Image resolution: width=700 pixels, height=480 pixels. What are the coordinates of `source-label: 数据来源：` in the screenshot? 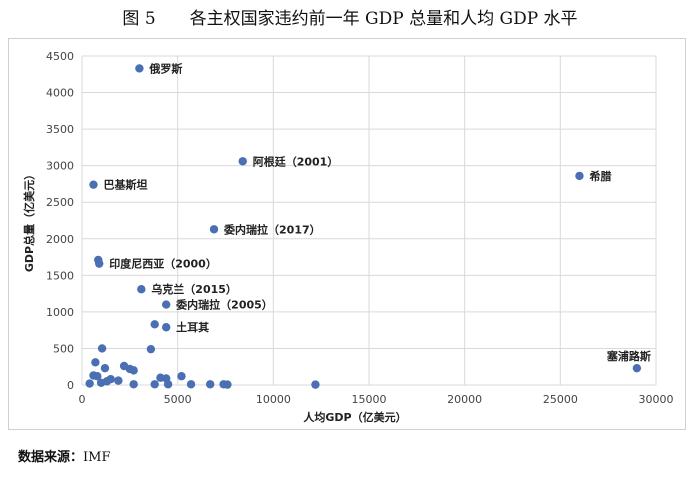 It's located at (51, 457).